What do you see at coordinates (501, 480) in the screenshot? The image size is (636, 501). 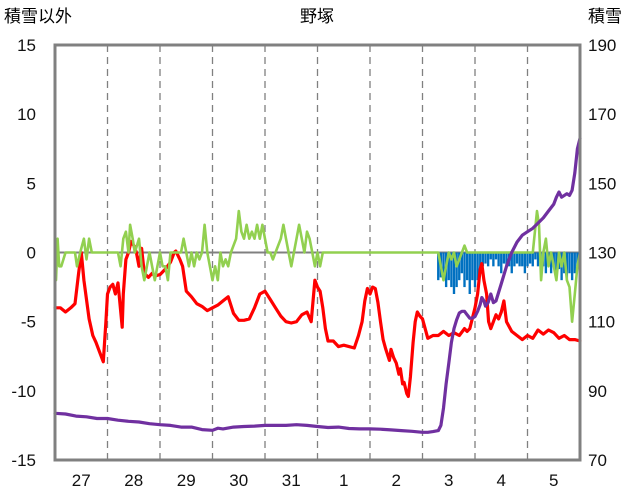 I see `x-tick-label-4: 4` at bounding box center [501, 480].